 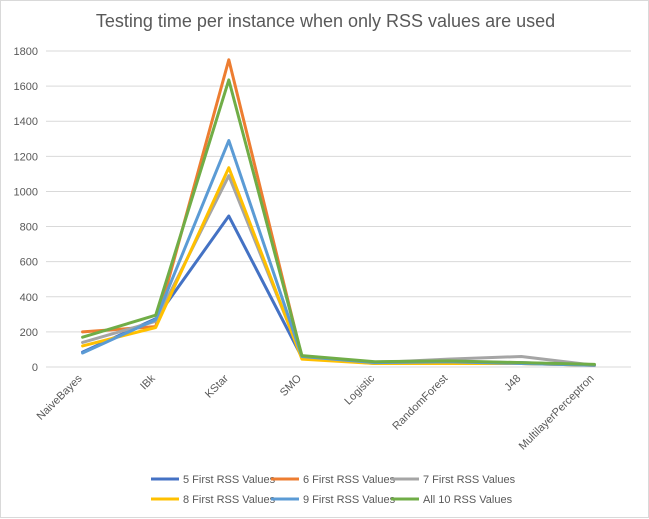 What do you see at coordinates (35, 368) in the screenshot?
I see `y-tick-label: 0` at bounding box center [35, 368].